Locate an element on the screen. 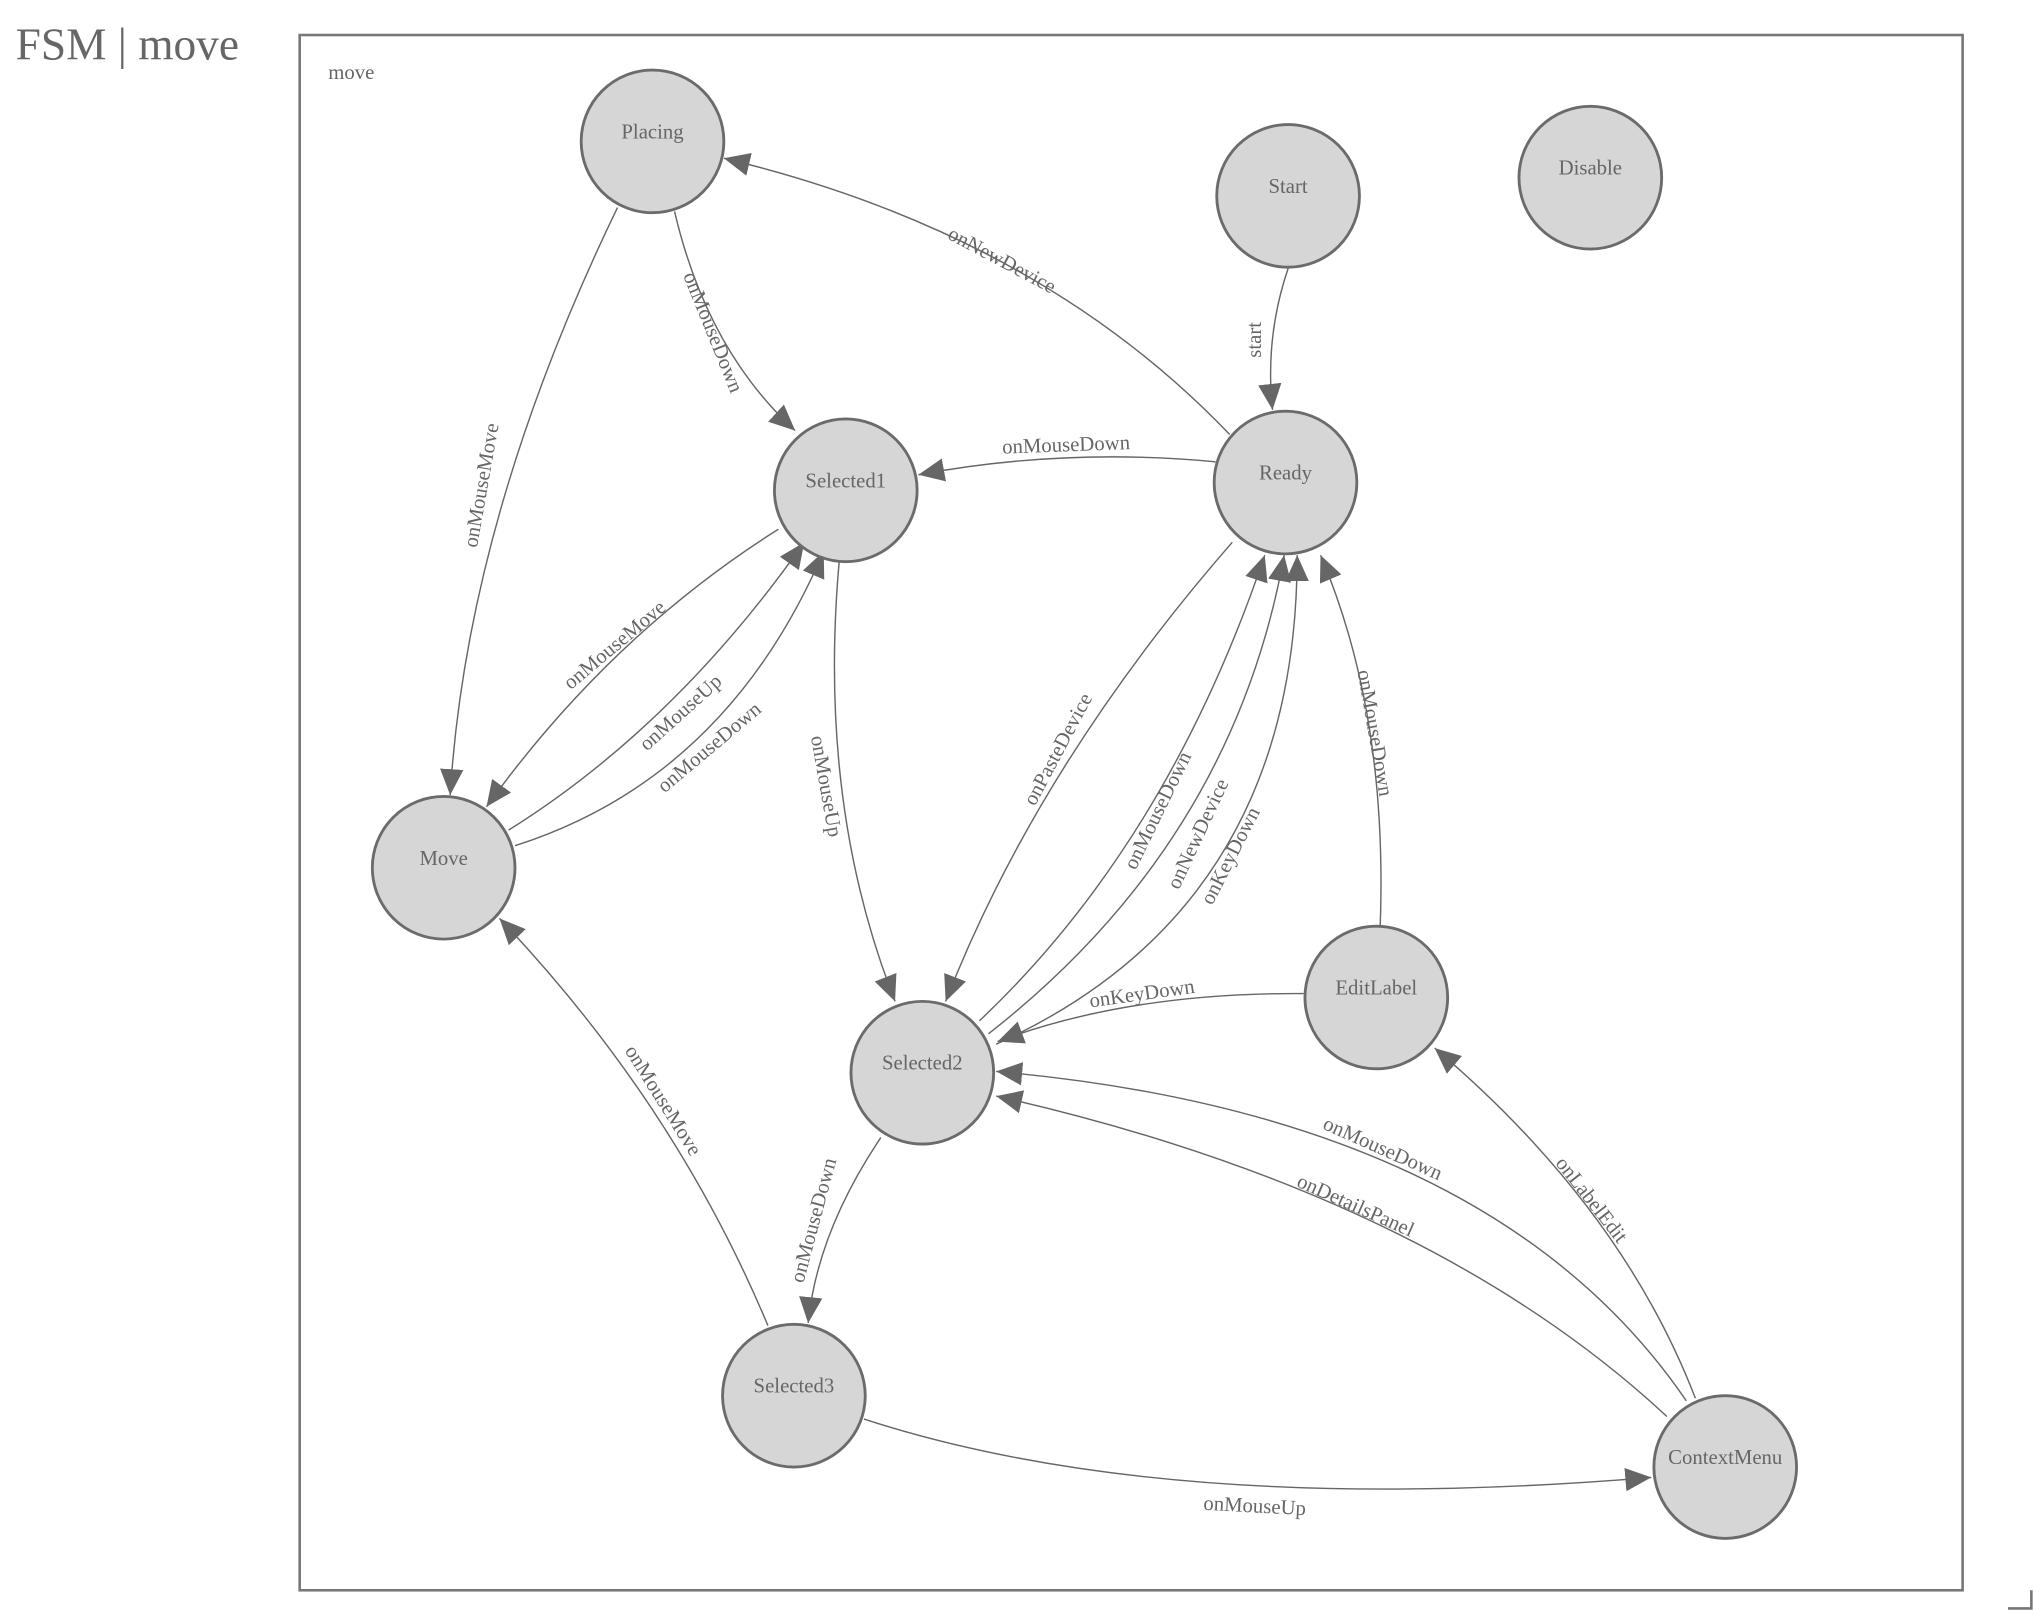 This screenshot has height=1624, width=2034. transition-label: start is located at coordinates (1255, 340).